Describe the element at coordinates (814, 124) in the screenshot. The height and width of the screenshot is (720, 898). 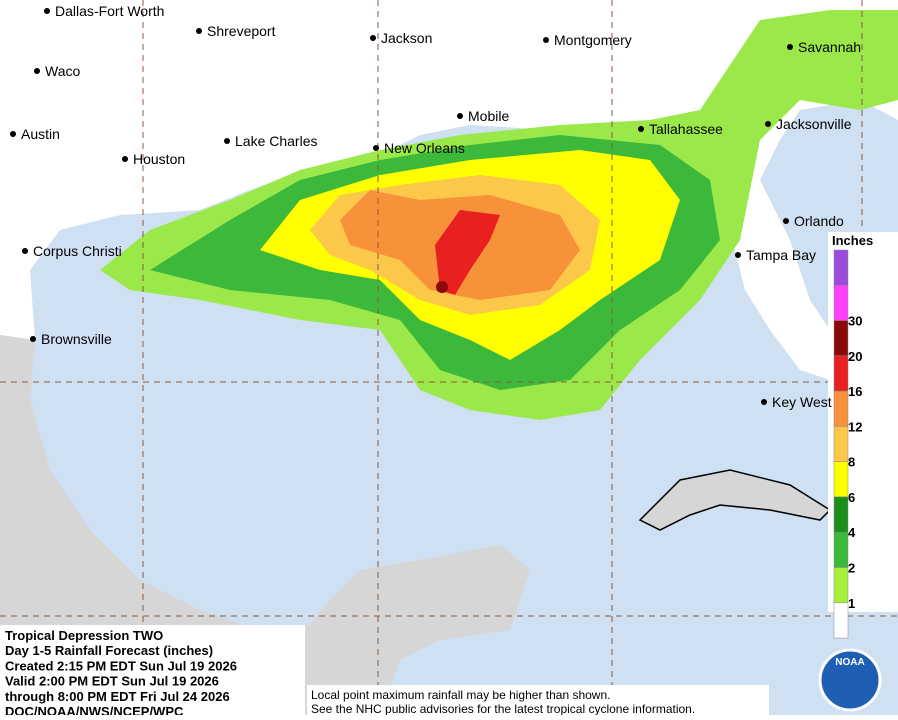
I see `city-label: Jacksonville` at that location.